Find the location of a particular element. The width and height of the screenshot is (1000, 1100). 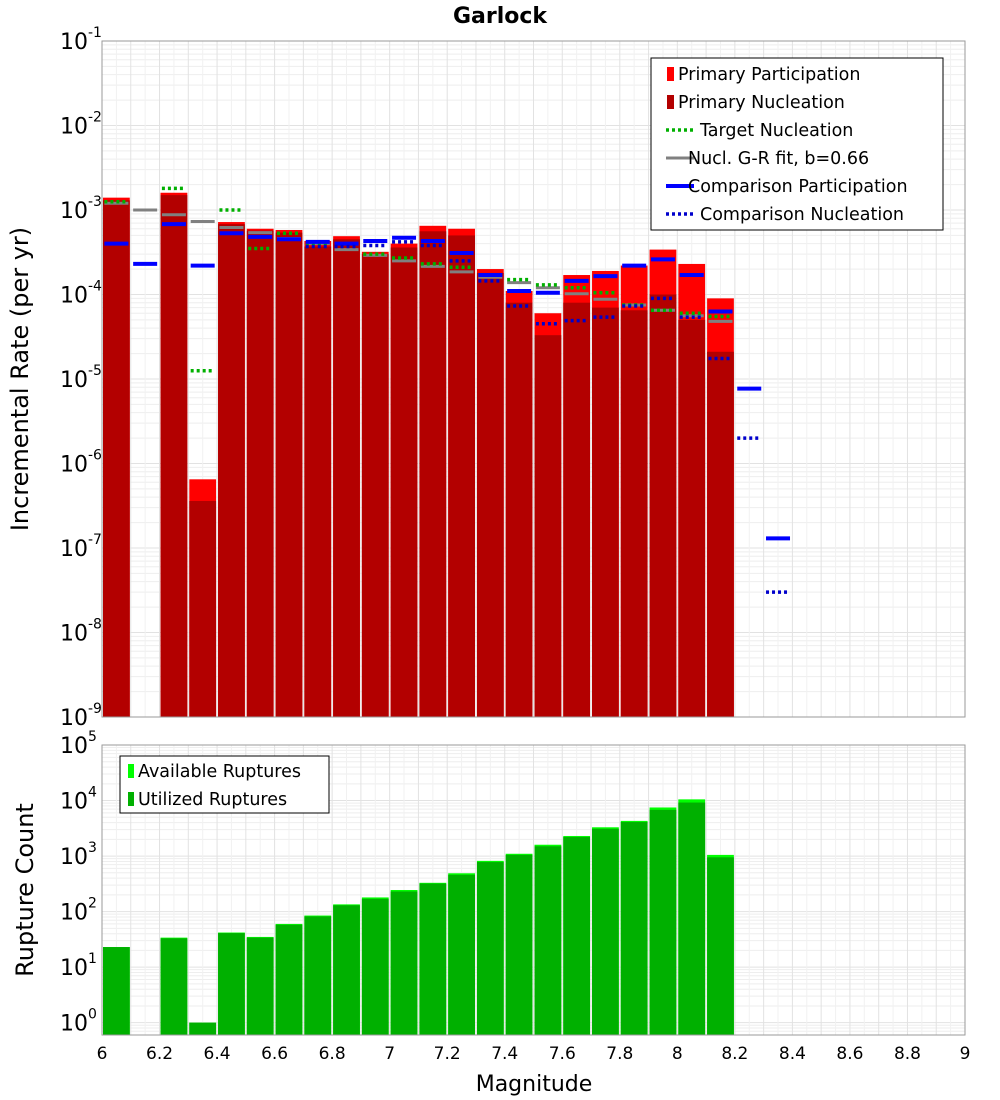

x-tick-label: 8 is located at coordinates (677, 1054).